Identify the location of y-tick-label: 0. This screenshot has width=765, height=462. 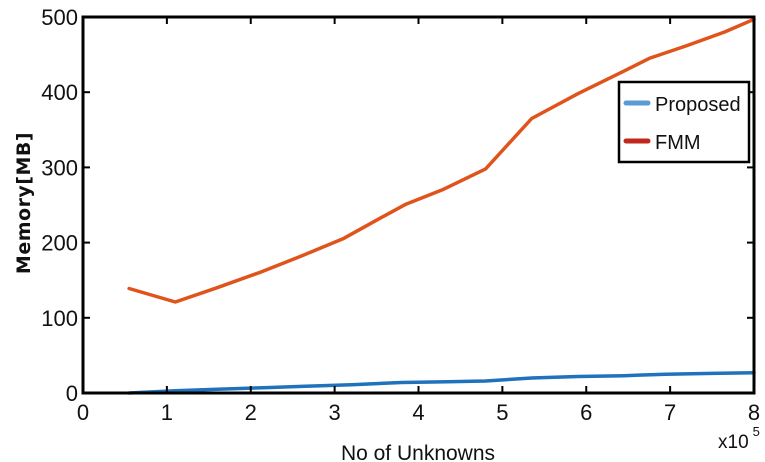
(72, 393).